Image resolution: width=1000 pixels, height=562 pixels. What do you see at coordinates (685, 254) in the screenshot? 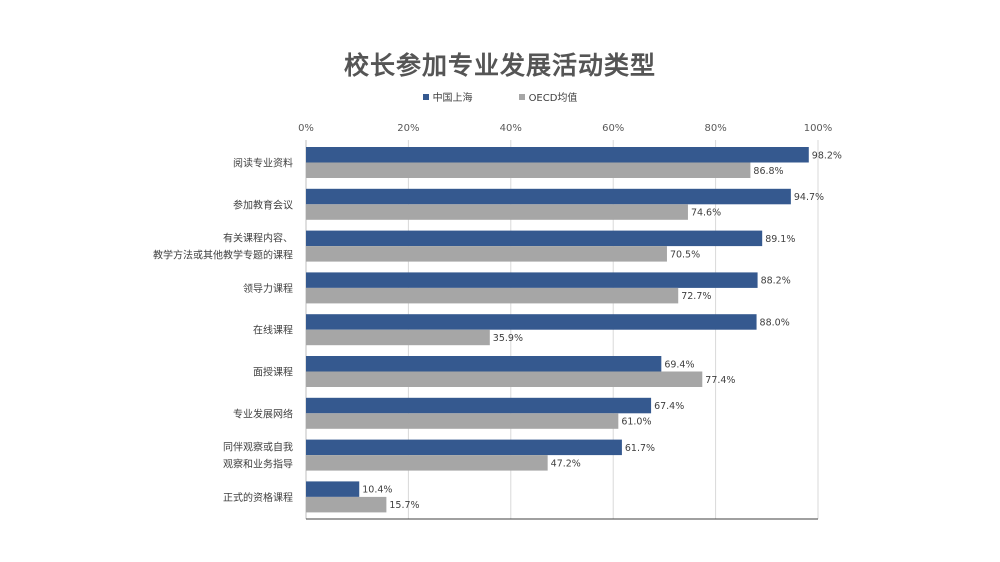
I see `data-label: 70.5%` at bounding box center [685, 254].